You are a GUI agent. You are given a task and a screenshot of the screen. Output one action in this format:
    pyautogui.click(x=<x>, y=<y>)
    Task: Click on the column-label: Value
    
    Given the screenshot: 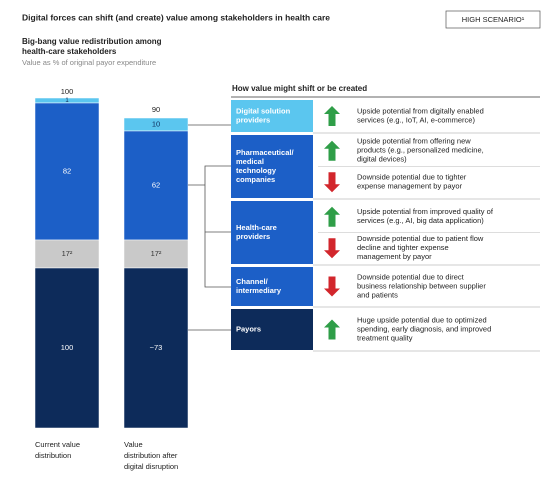 What is the action you would take?
    pyautogui.click(x=133, y=444)
    